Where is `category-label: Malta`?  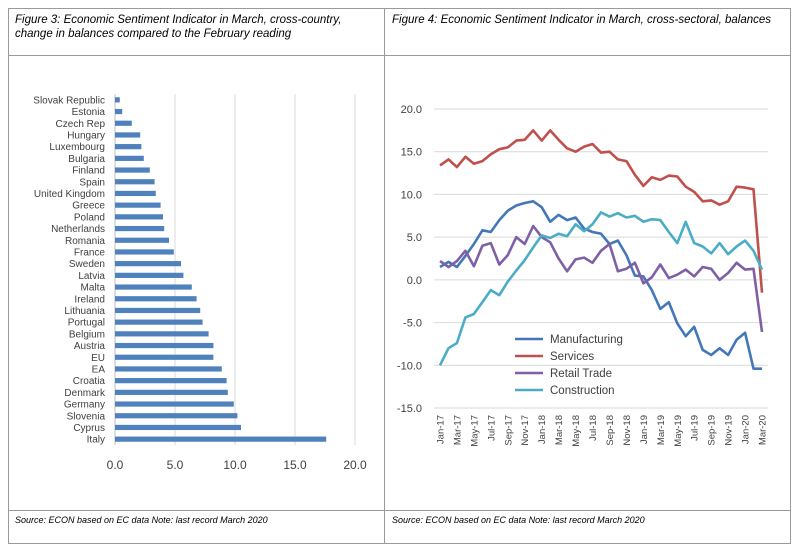
category-label: Malta is located at coordinates (93, 288).